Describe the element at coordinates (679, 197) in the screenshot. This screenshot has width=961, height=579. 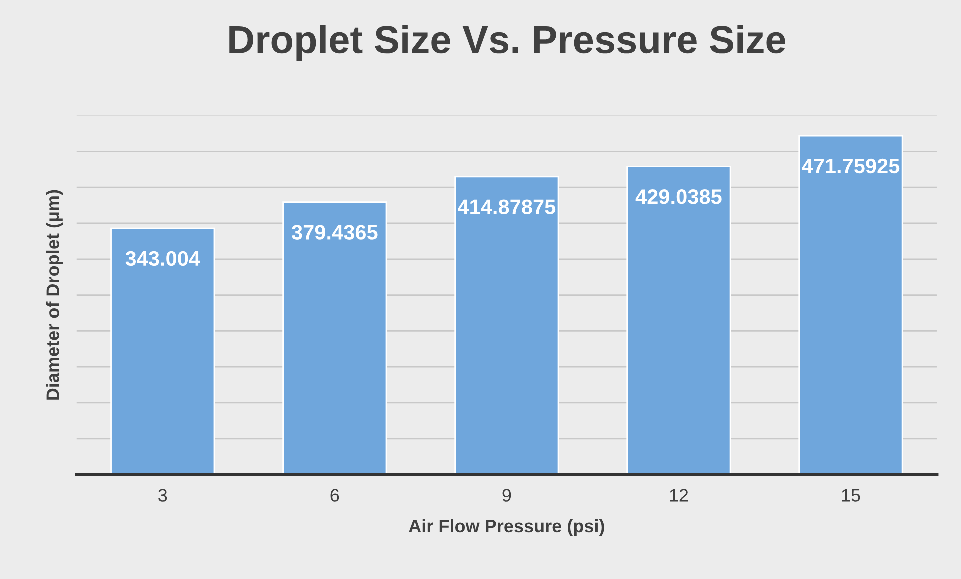
I see `data-label: 429.0385` at that location.